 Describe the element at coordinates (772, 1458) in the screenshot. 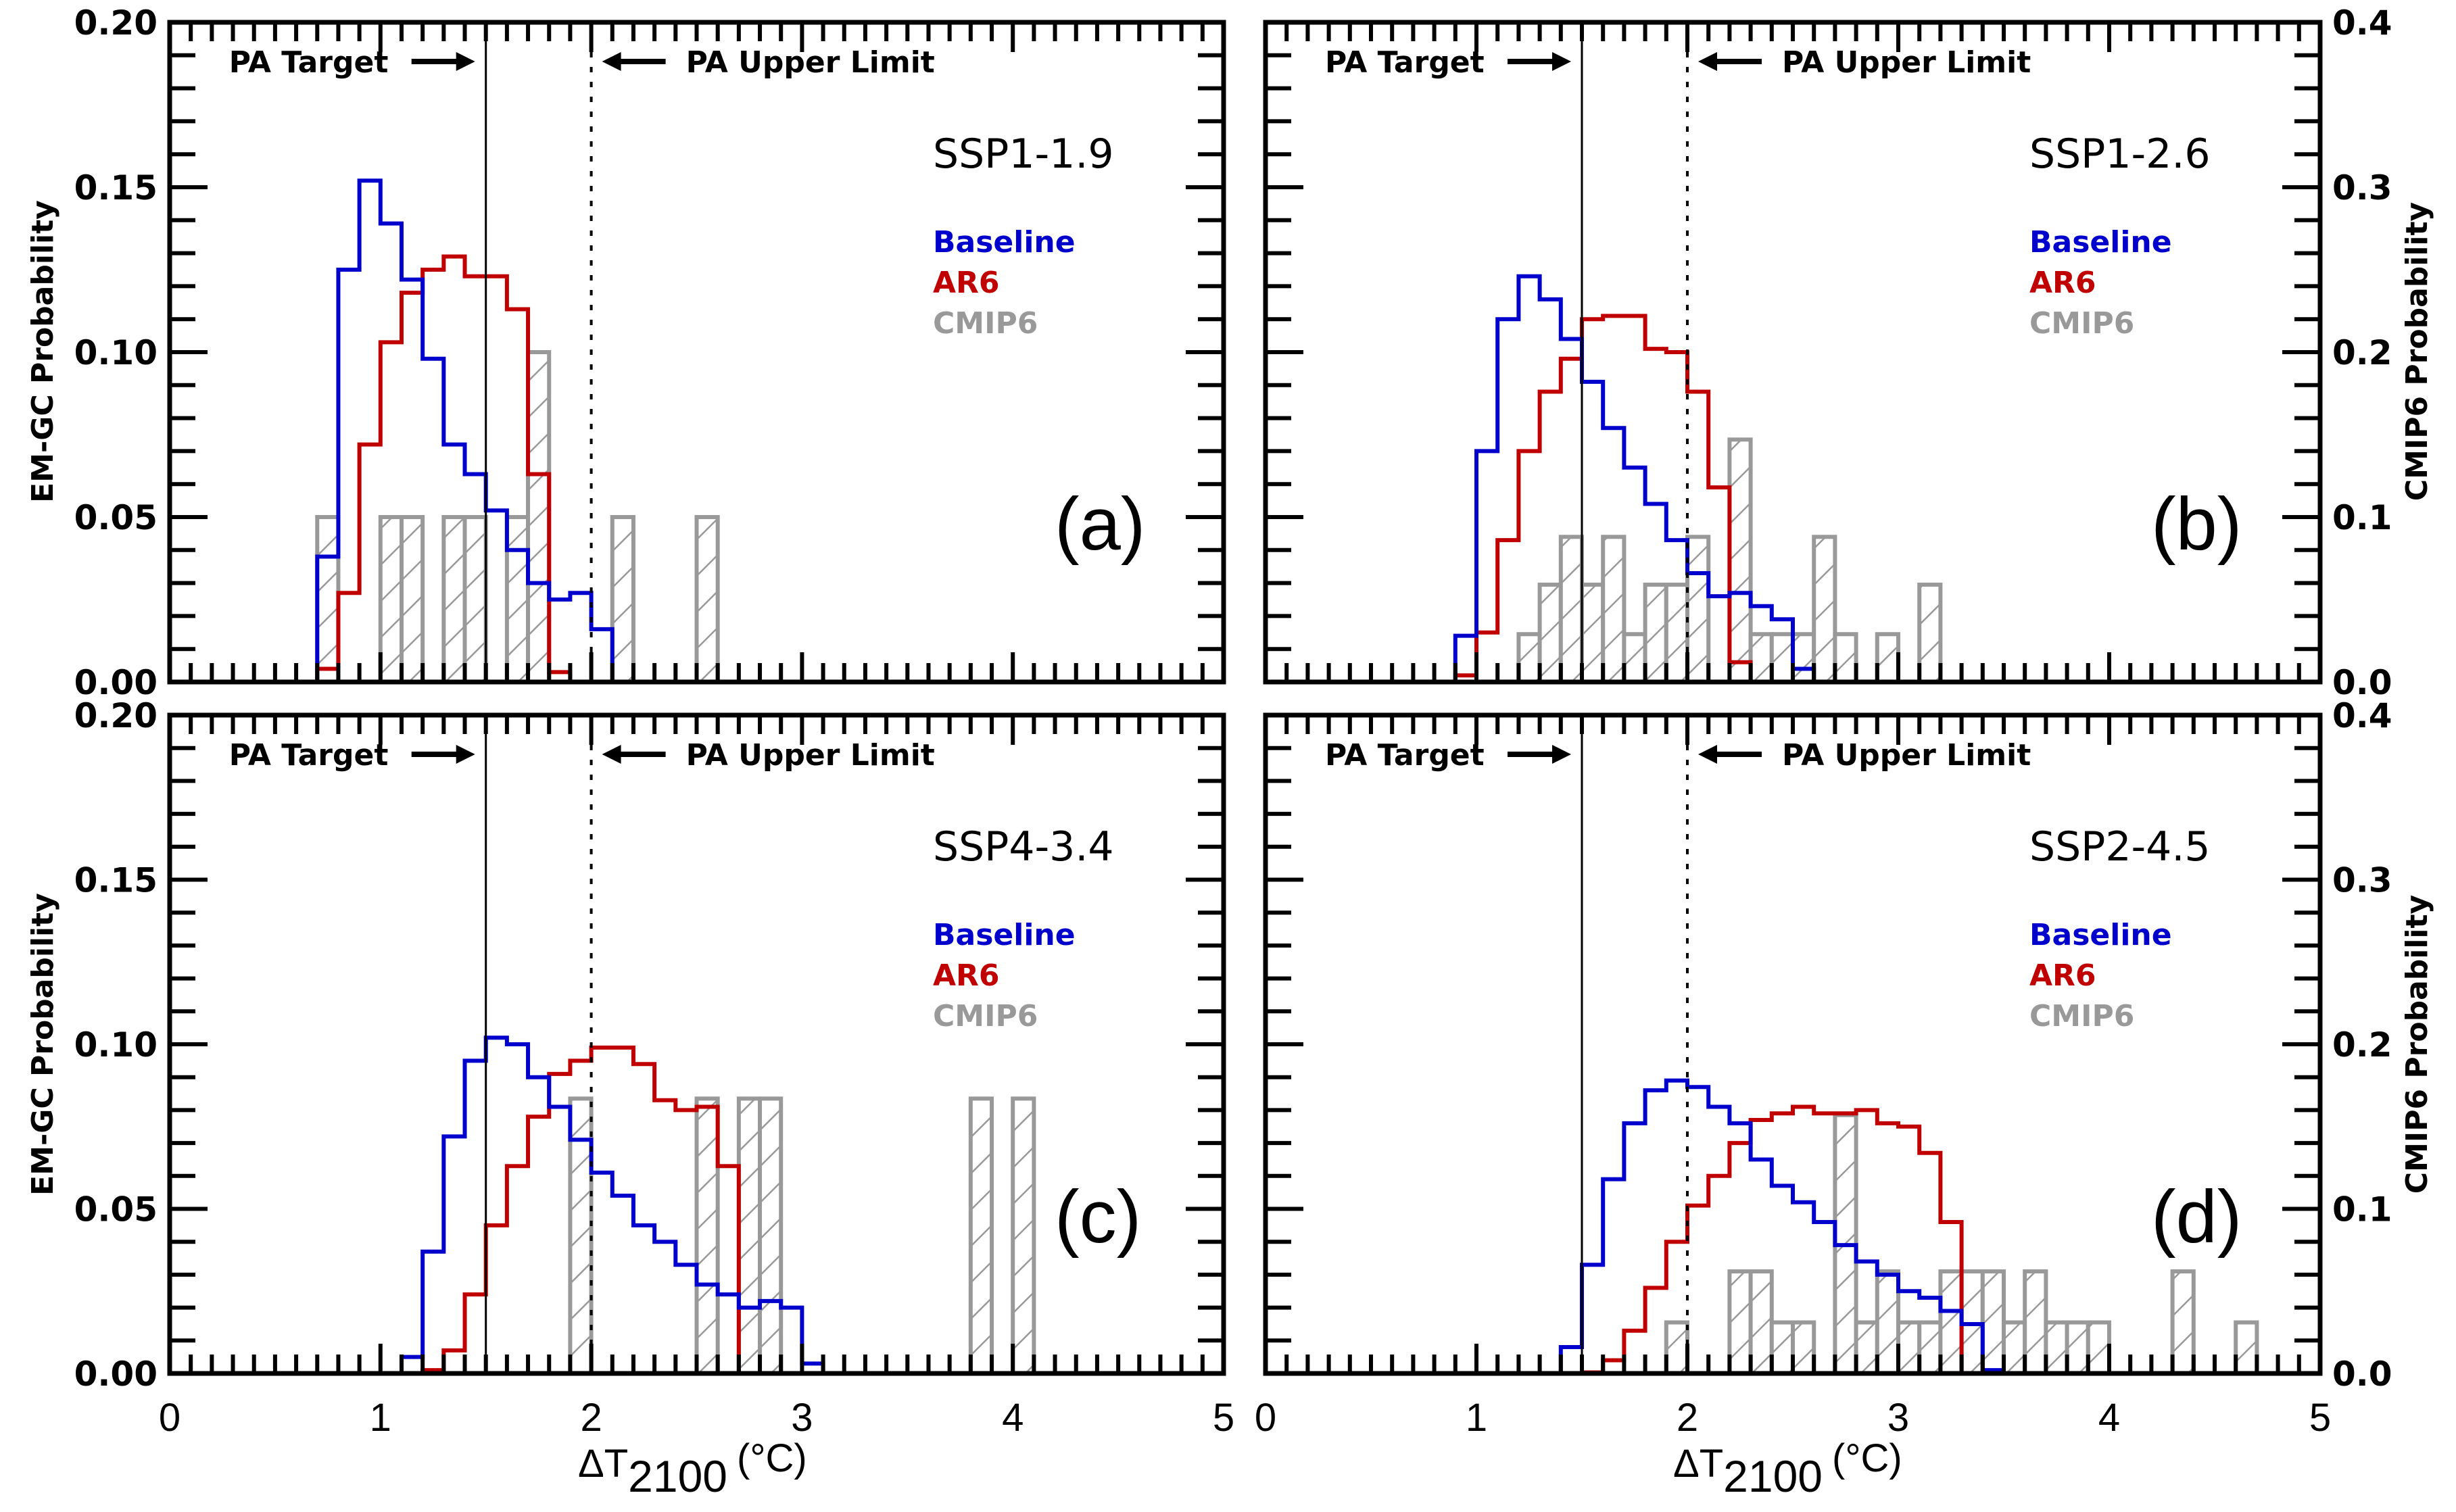

I see `xlabel-left-unit: (°C)` at that location.